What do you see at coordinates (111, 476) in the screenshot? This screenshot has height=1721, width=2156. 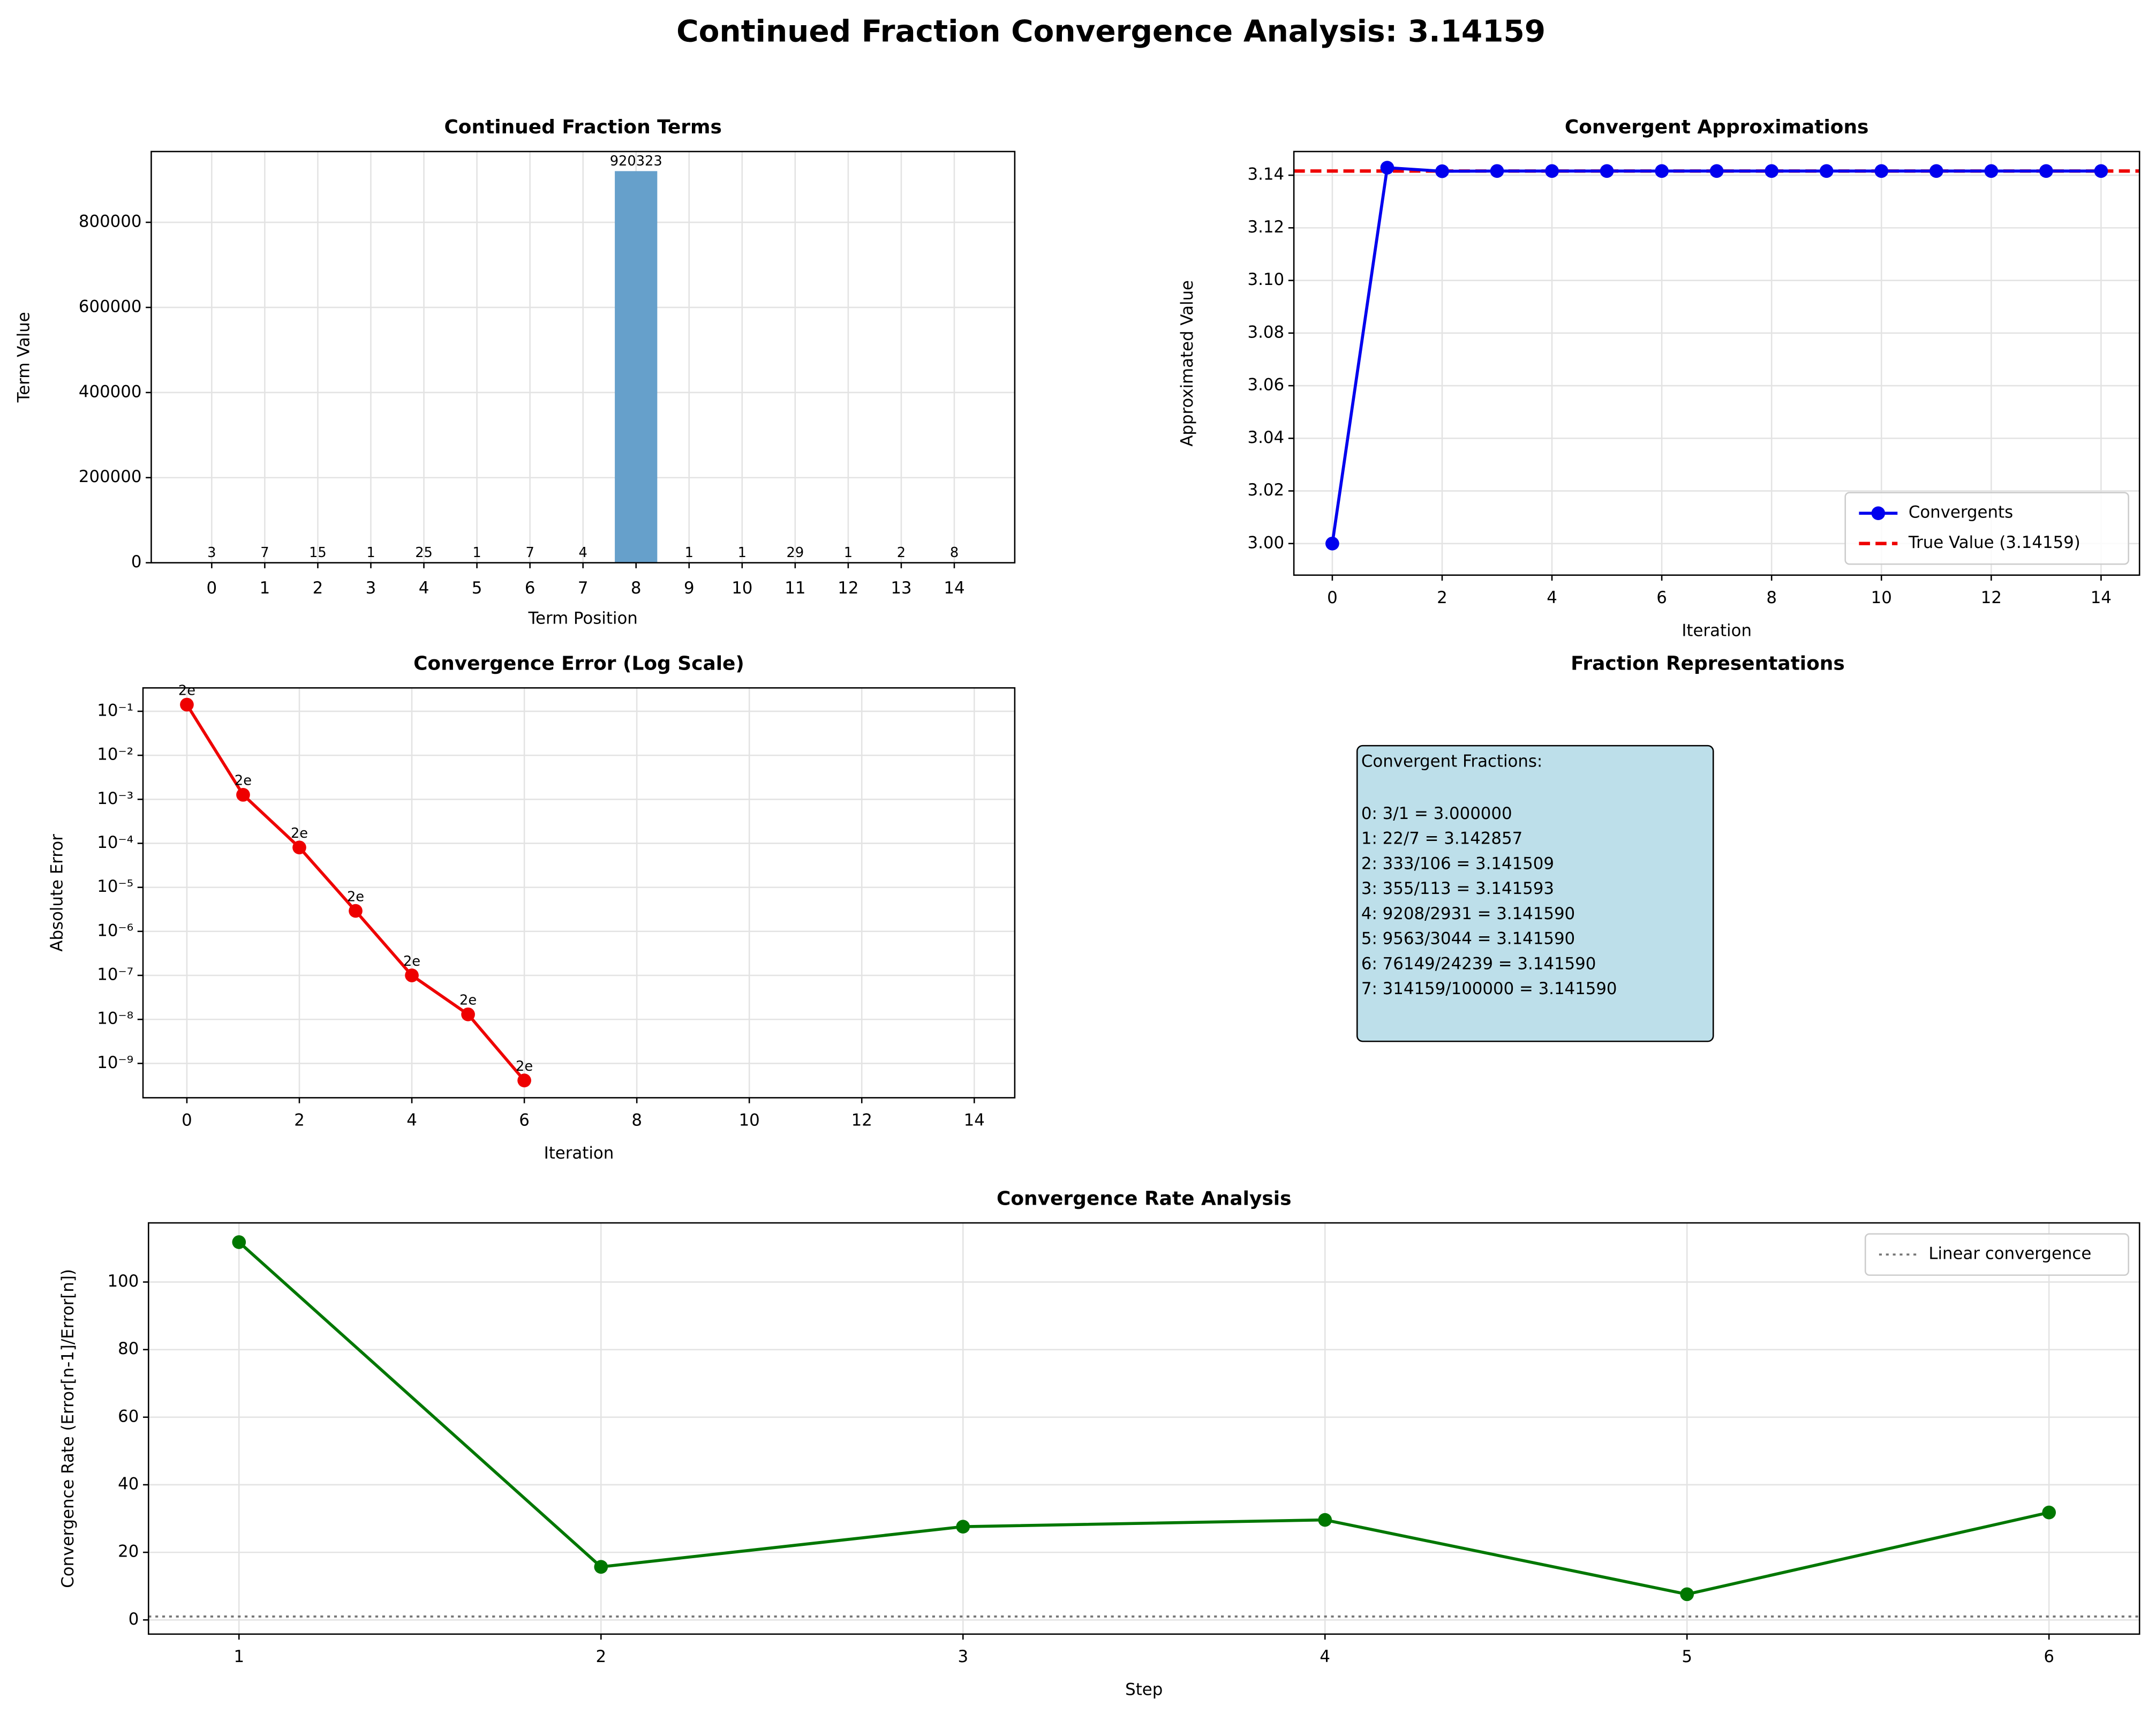 I see `y-tick-label: 200000` at bounding box center [111, 476].